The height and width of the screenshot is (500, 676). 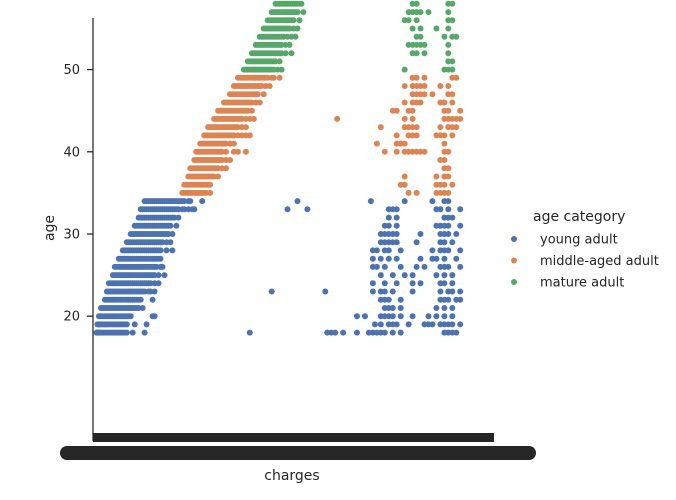 What do you see at coordinates (78, 194) in the screenshot?
I see `y-ticks-layer: 2030405060` at bounding box center [78, 194].